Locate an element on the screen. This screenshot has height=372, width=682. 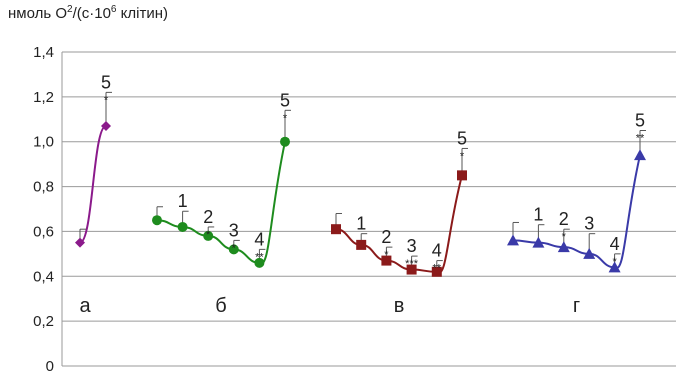
significance-mark: *** is located at coordinates (412, 264).